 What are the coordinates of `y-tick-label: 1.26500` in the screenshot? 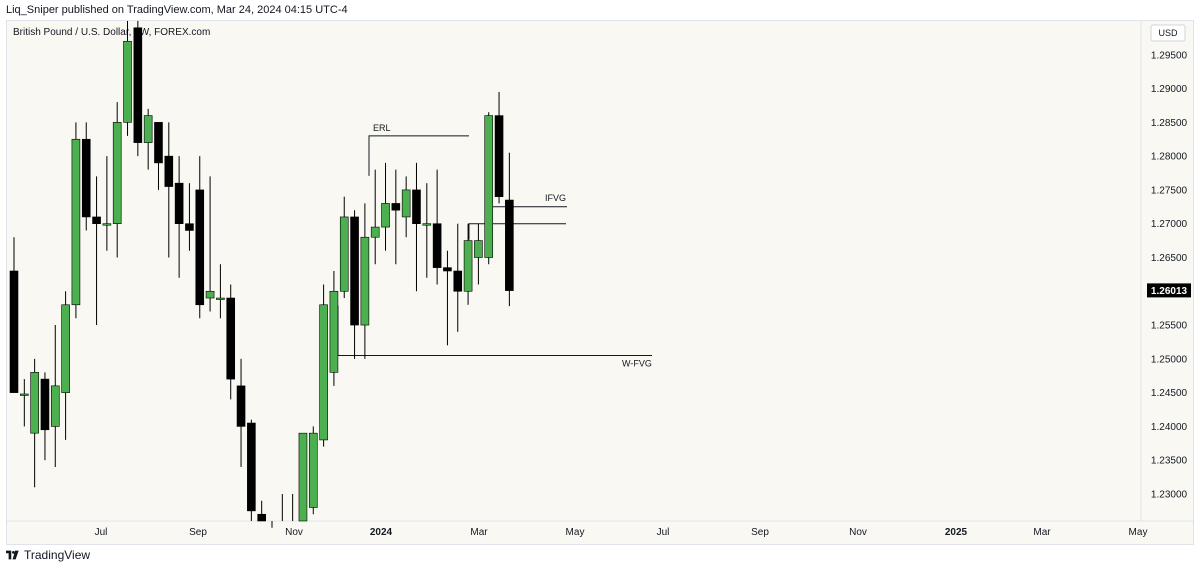 It's located at (1169, 258).